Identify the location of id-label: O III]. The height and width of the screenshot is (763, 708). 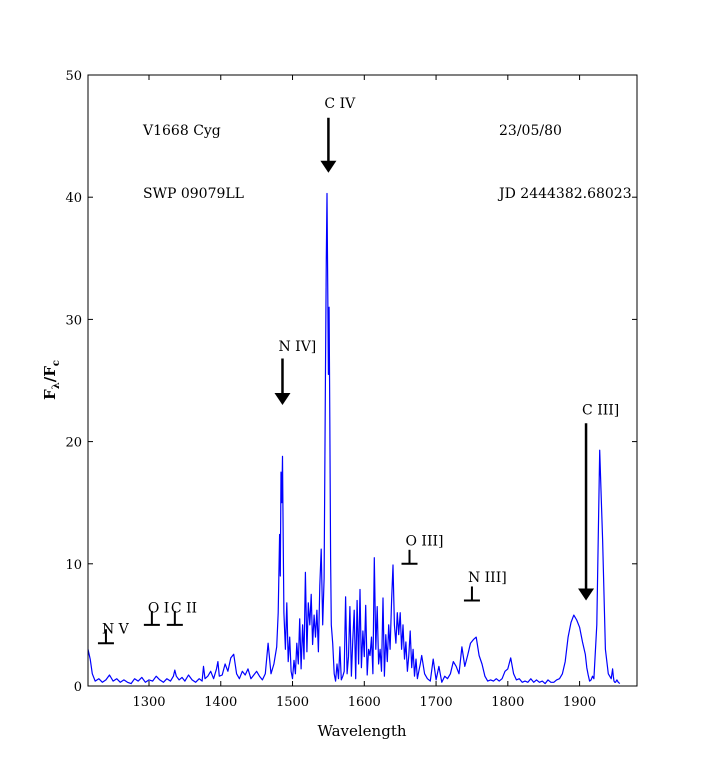
(425, 541).